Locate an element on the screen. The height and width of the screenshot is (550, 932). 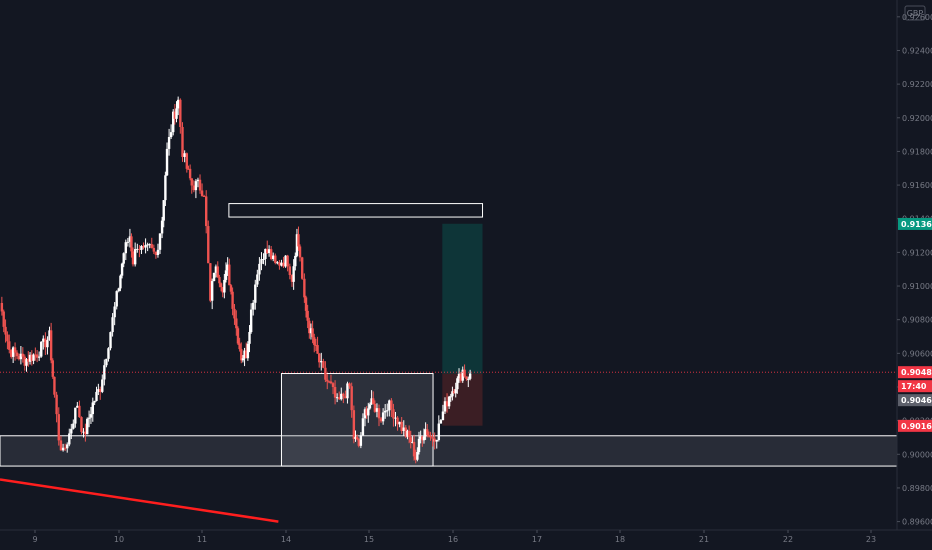
current-price-tag-bg is located at coordinates (915, 400).